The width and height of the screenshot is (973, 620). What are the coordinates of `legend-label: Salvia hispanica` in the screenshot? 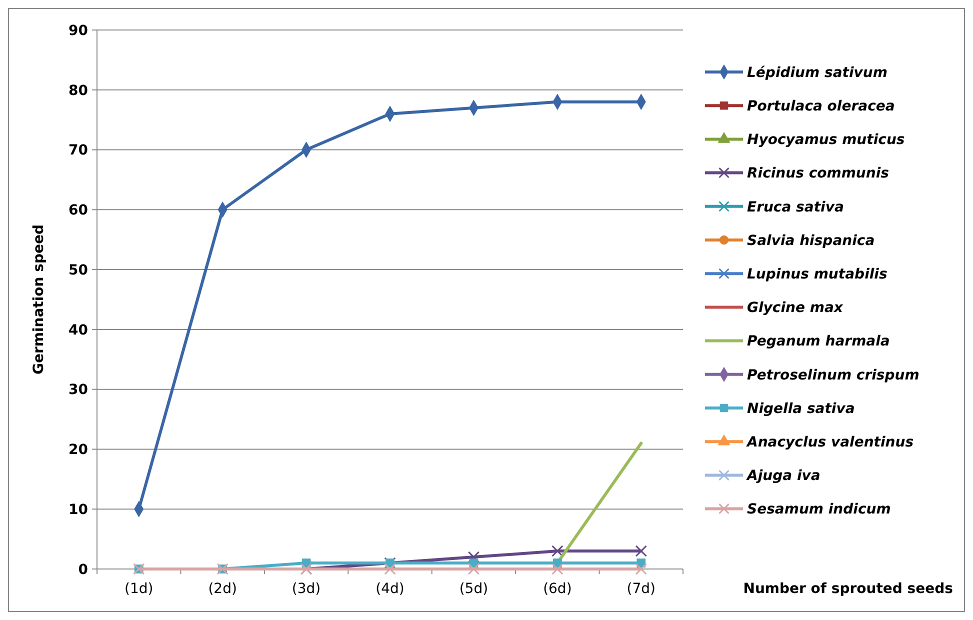 It's located at (811, 240).